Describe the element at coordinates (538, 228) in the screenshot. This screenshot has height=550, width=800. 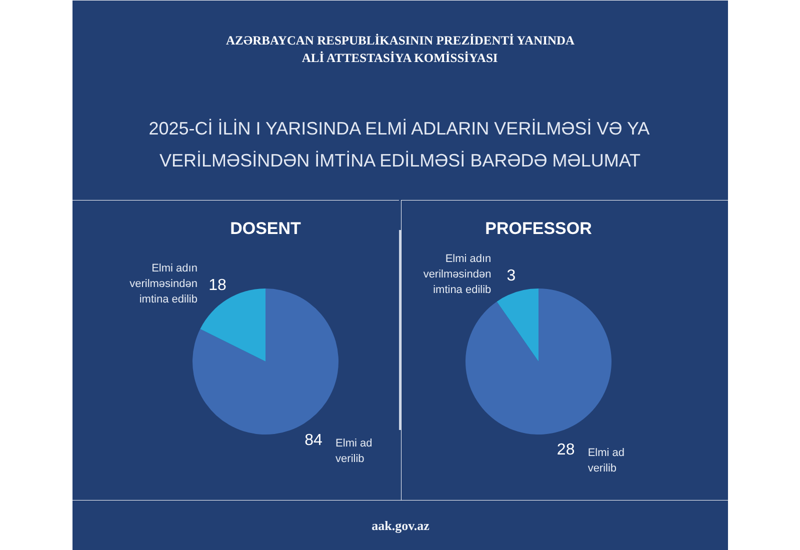
I see `chart-title: PROFESSOR` at that location.